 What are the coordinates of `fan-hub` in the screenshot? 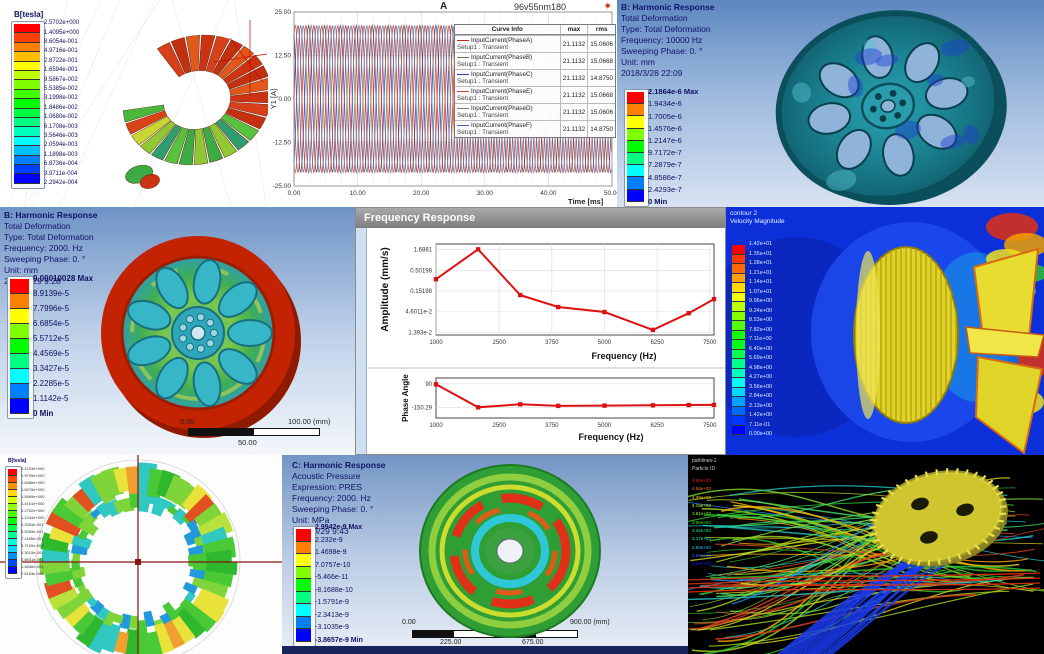 It's located at (1004, 342).